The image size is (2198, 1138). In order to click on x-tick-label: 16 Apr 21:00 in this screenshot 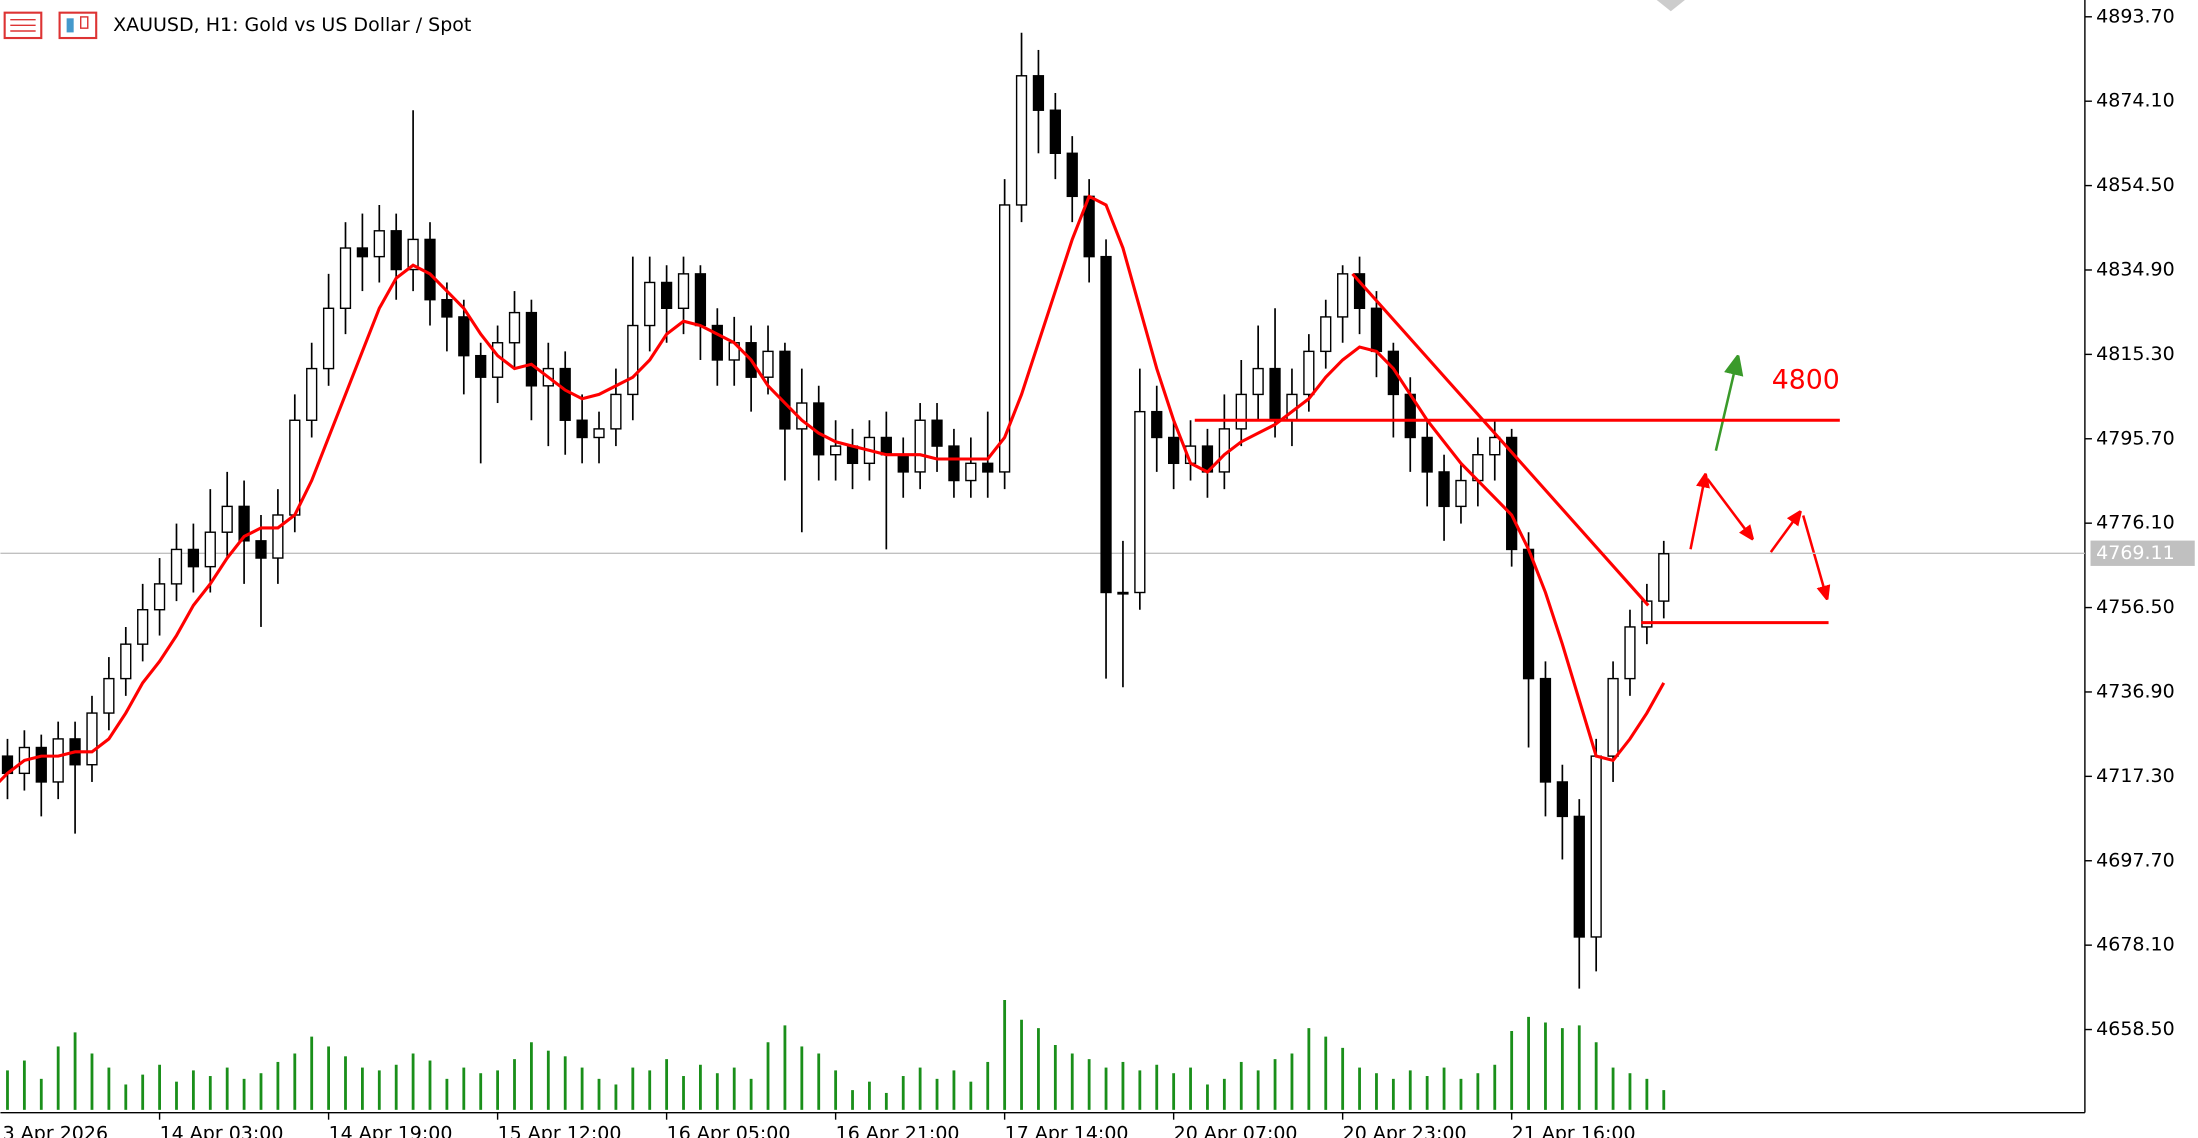, I will do `click(898, 1130)`.